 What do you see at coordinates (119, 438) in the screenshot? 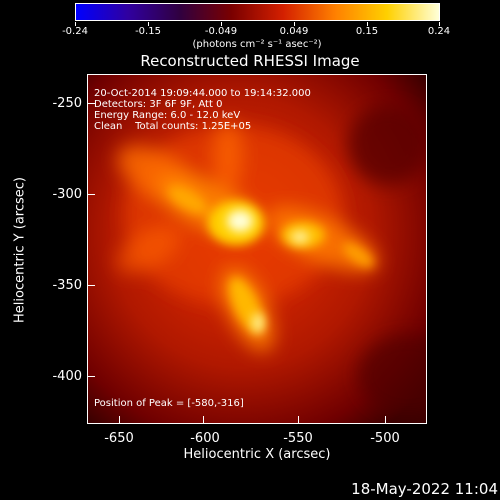
I see `x-tick-label: -650` at bounding box center [119, 438].